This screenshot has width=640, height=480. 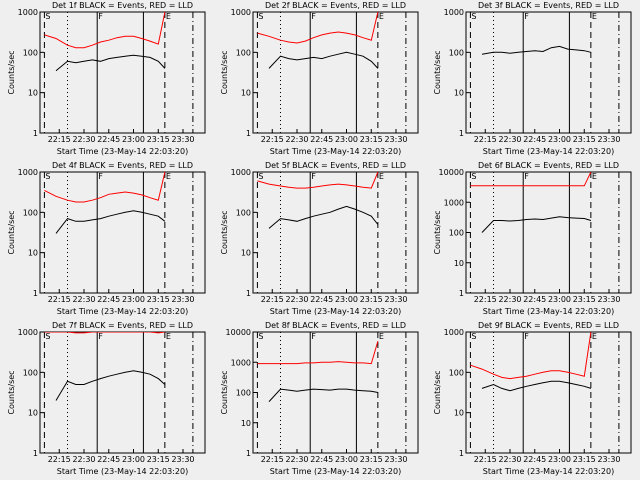 I want to click on chart-title: Det 6f BLACK = Events, RED = LLD, so click(x=548, y=165).